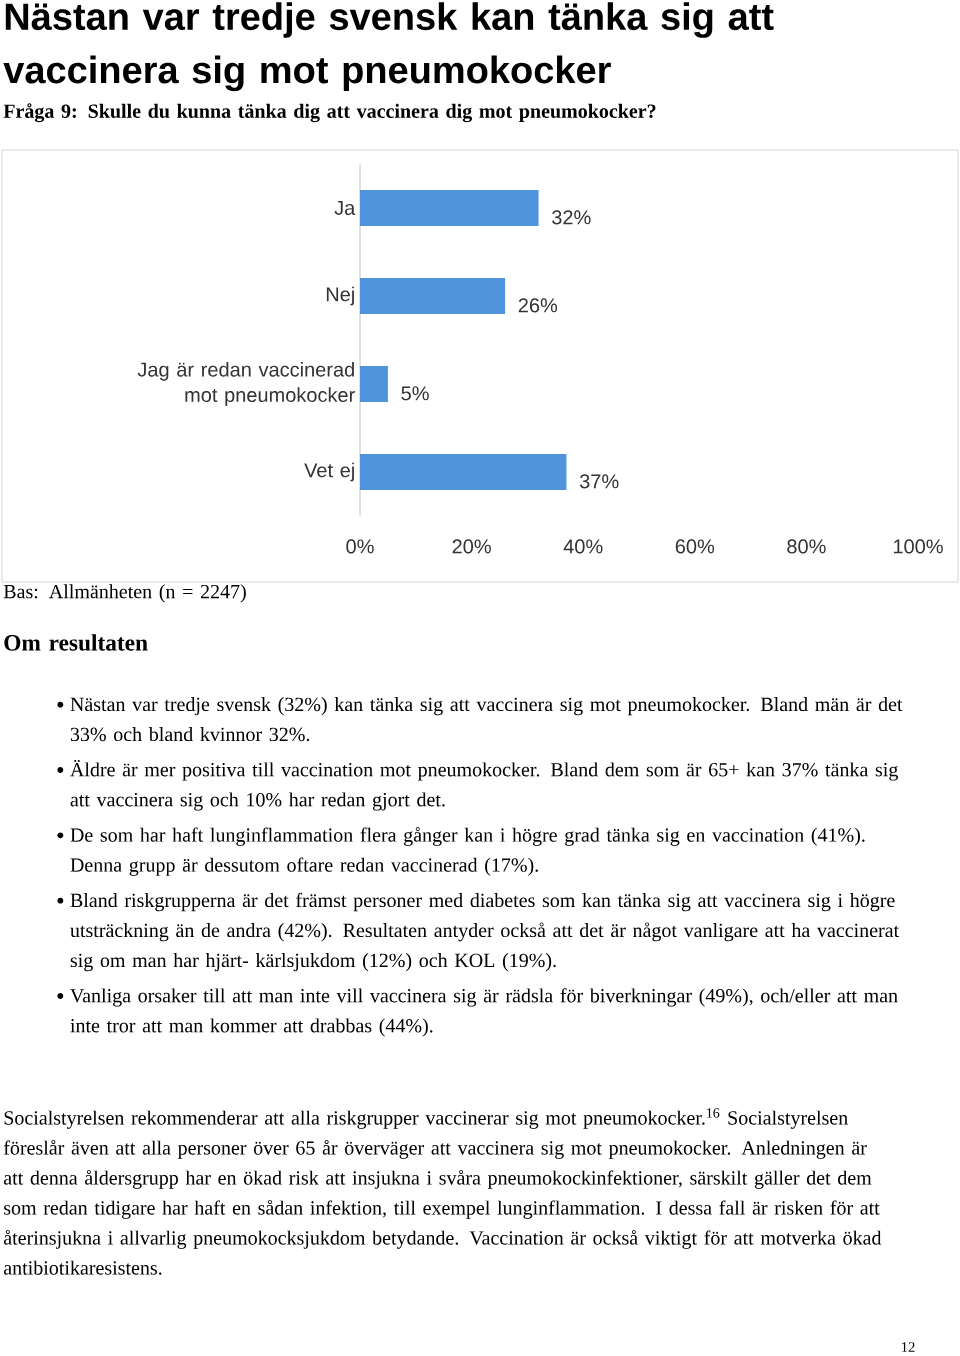 This screenshot has height=1356, width=960. What do you see at coordinates (329, 113) in the screenshot?
I see `chart-subtitle: Fråga 9: Skulle du kunna tänka dig att vaccinera dig mot pneumokocker?` at bounding box center [329, 113].